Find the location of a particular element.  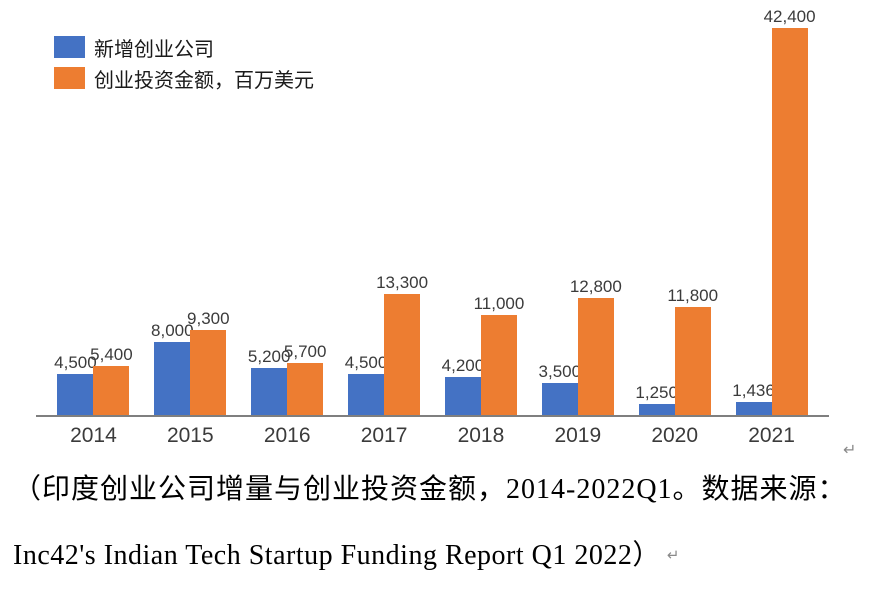

legend-swatch-blue-icon is located at coordinates (69, 47).